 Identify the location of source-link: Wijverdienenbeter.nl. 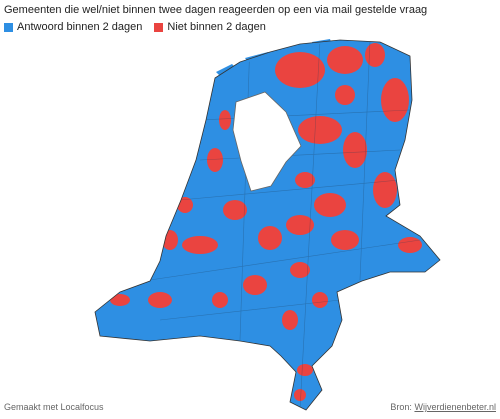
(455, 407).